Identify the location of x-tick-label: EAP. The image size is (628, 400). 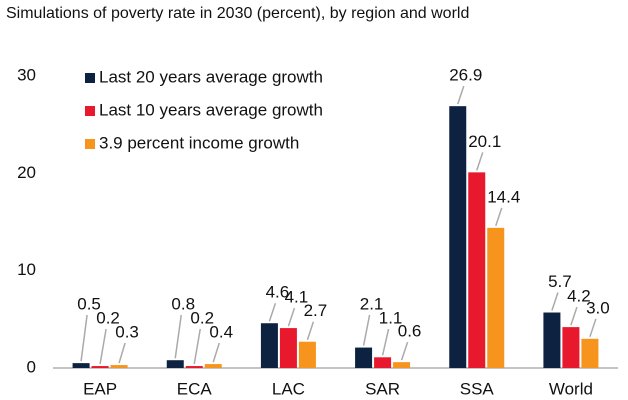
(100, 388).